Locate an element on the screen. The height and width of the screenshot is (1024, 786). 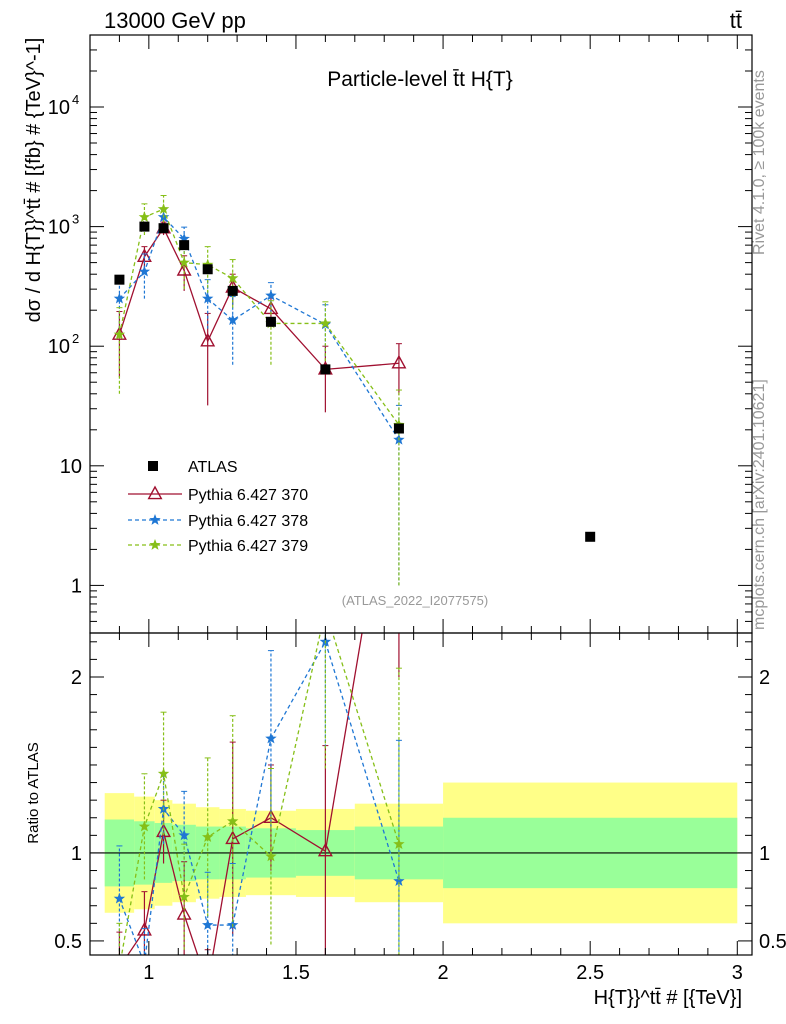
ratio-y-tick-label-right: 1 is located at coordinates (764, 854).